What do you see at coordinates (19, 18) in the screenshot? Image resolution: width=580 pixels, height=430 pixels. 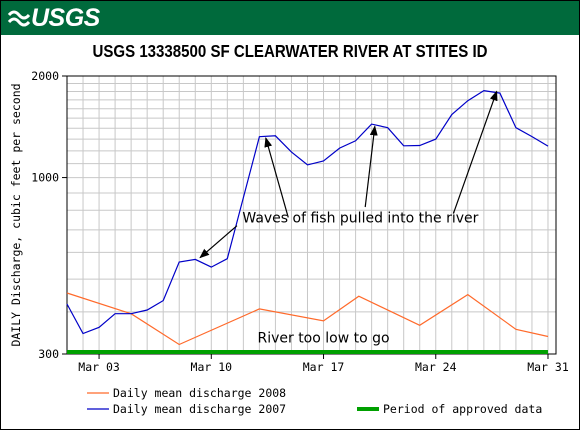 I see `usgs-wave-icon` at bounding box center [19, 18].